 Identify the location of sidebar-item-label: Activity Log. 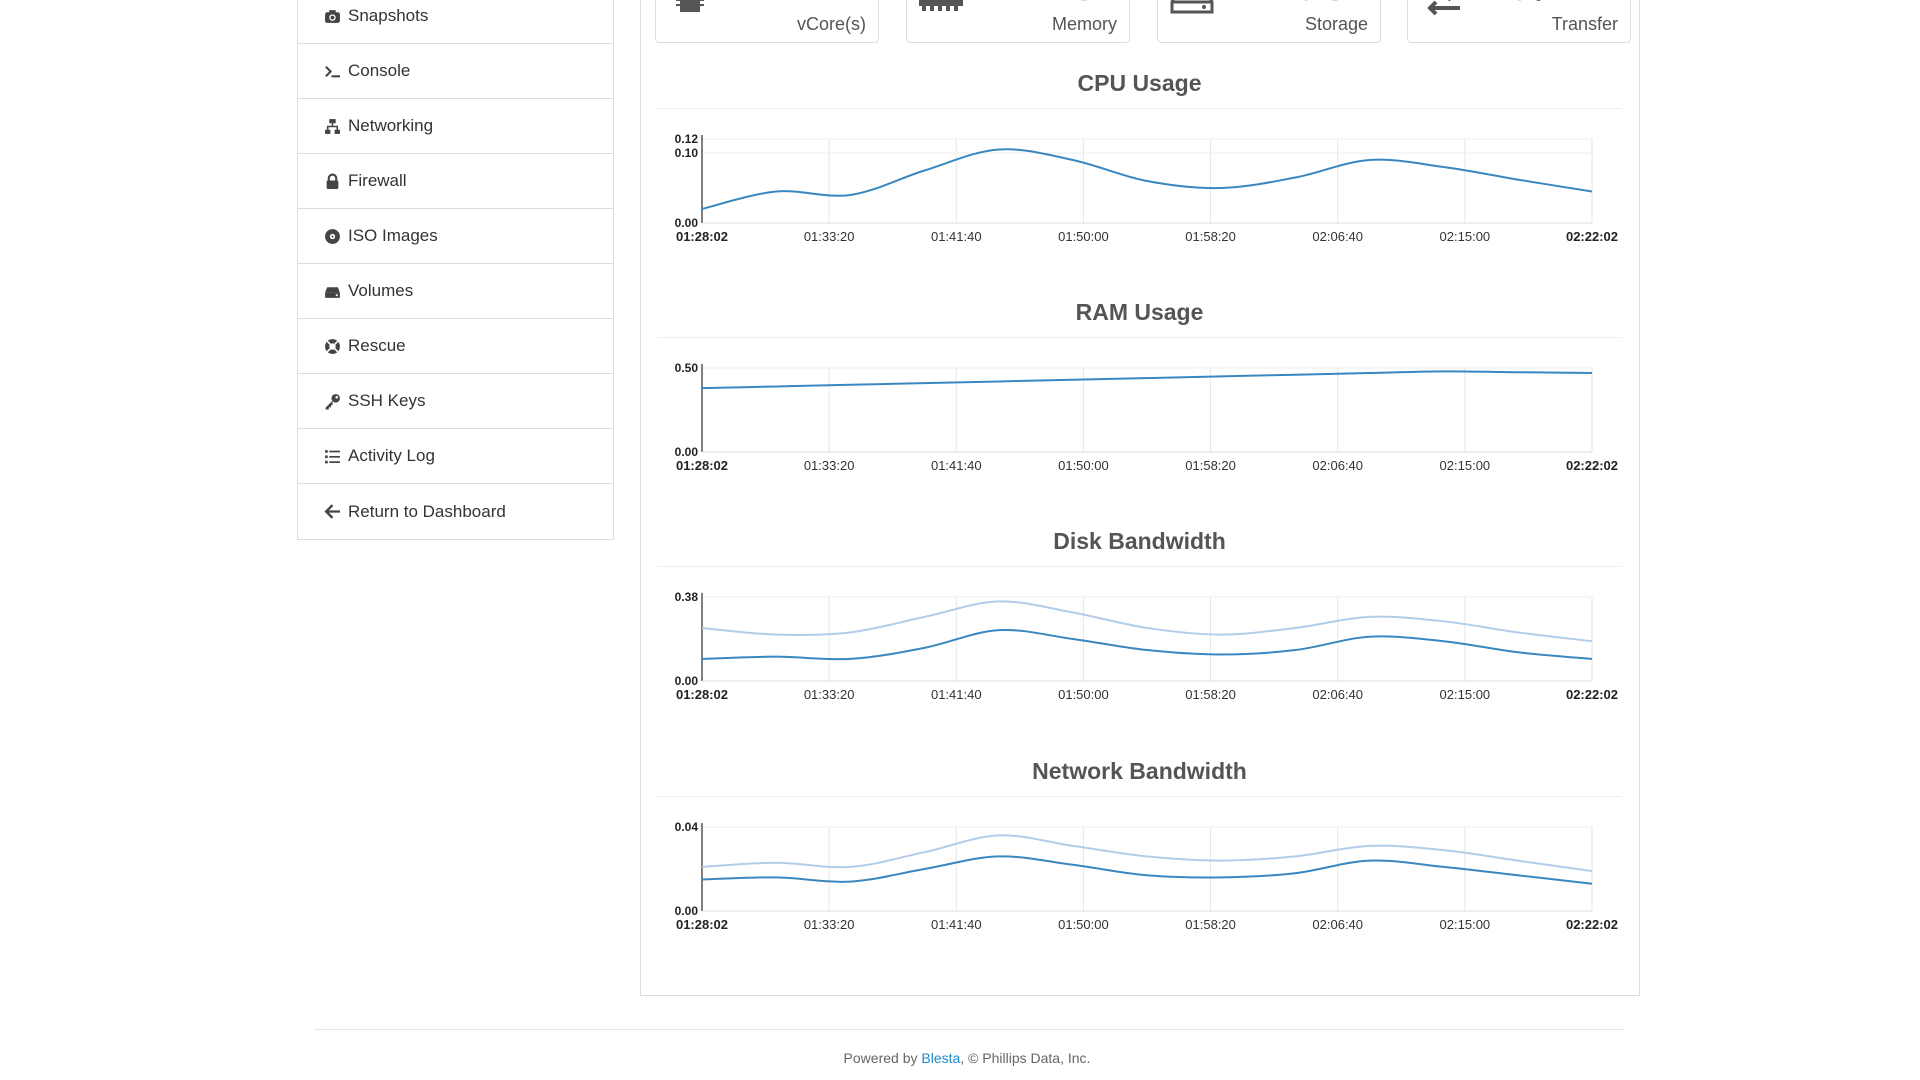
(391, 455).